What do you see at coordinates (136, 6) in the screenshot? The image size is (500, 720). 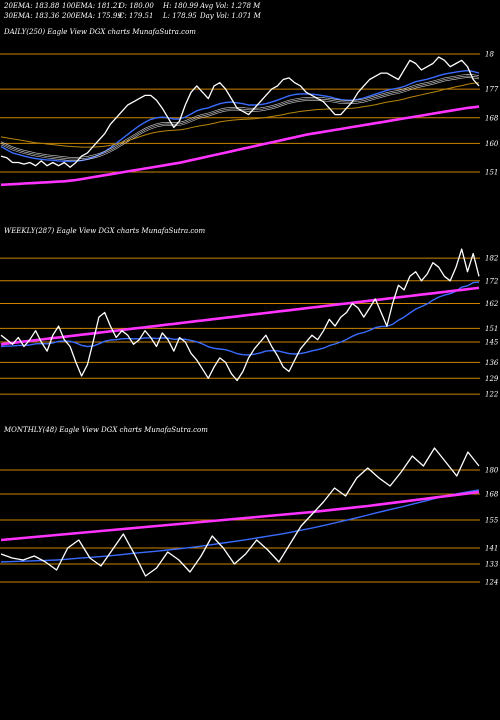 I see `header-open: O: 180.00` at bounding box center [136, 6].